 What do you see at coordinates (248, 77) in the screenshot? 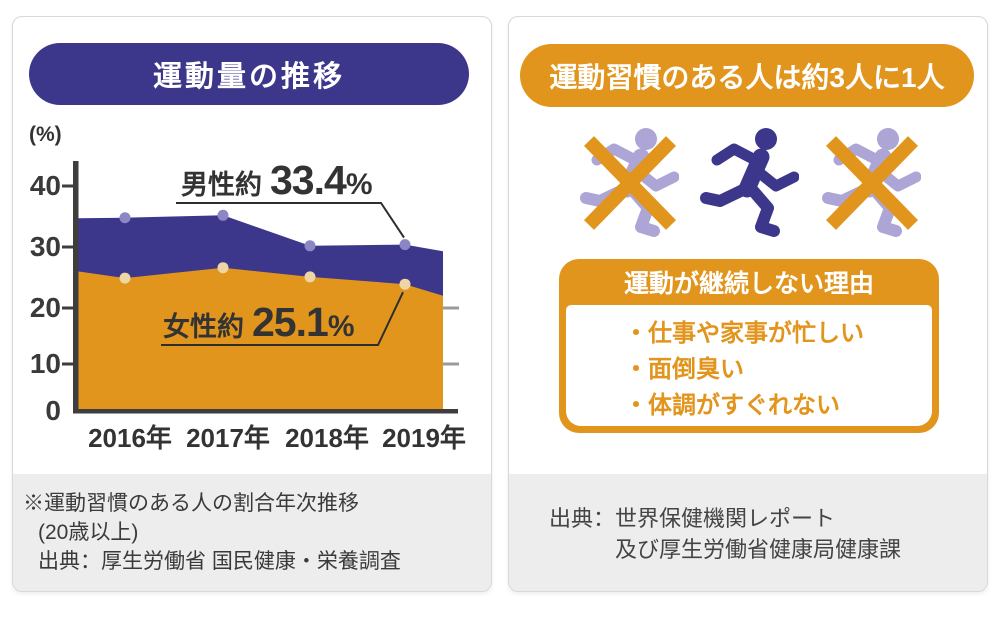
I see `left-title: 運動量の推移` at bounding box center [248, 77].